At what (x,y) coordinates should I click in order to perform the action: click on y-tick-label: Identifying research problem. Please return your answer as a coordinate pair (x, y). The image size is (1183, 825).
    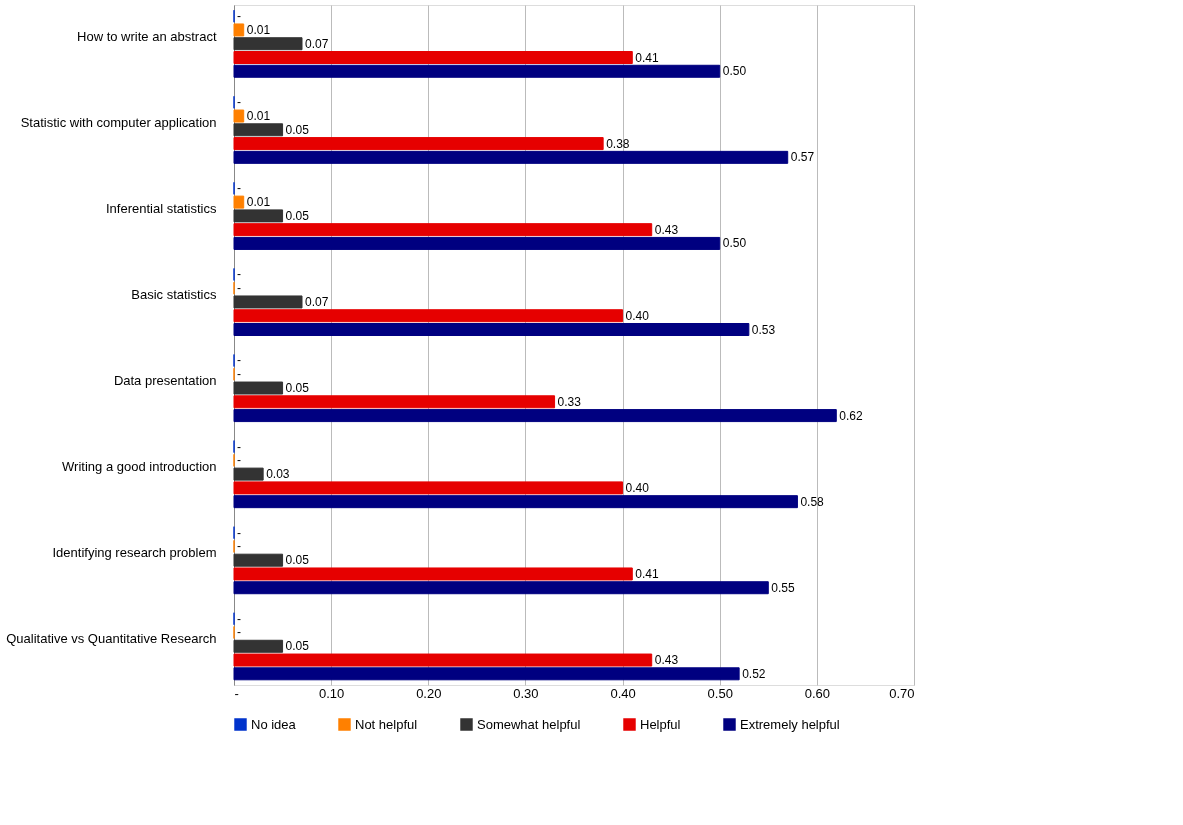
    Looking at the image, I should click on (134, 553).